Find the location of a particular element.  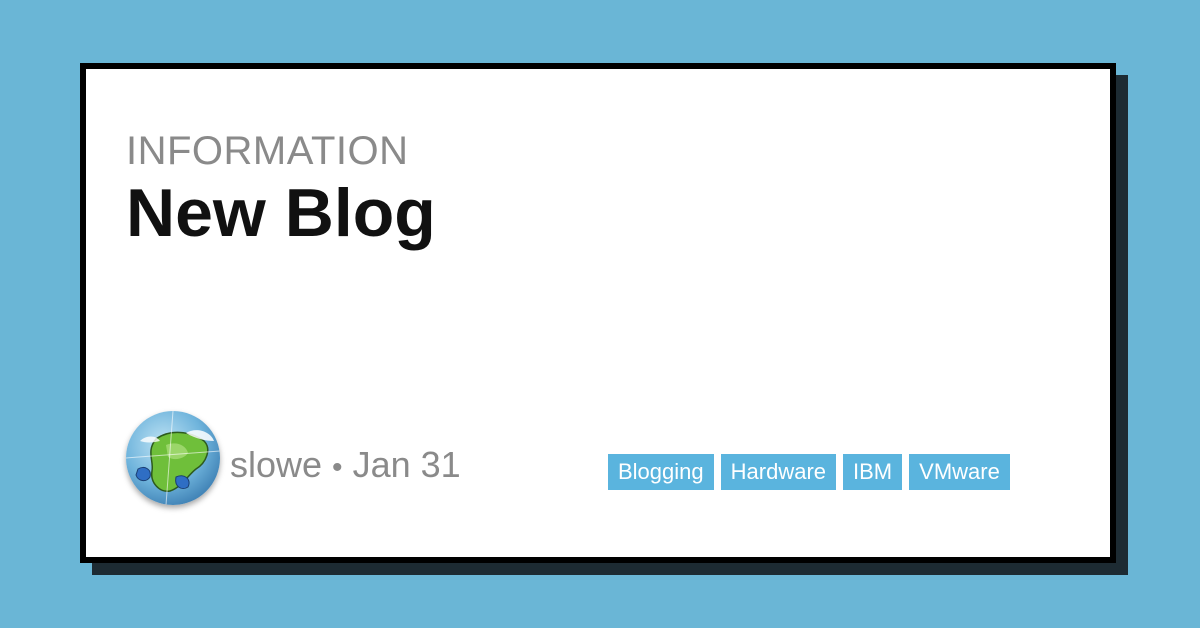

post-meta: slowe • Jan 31 is located at coordinates (345, 466).